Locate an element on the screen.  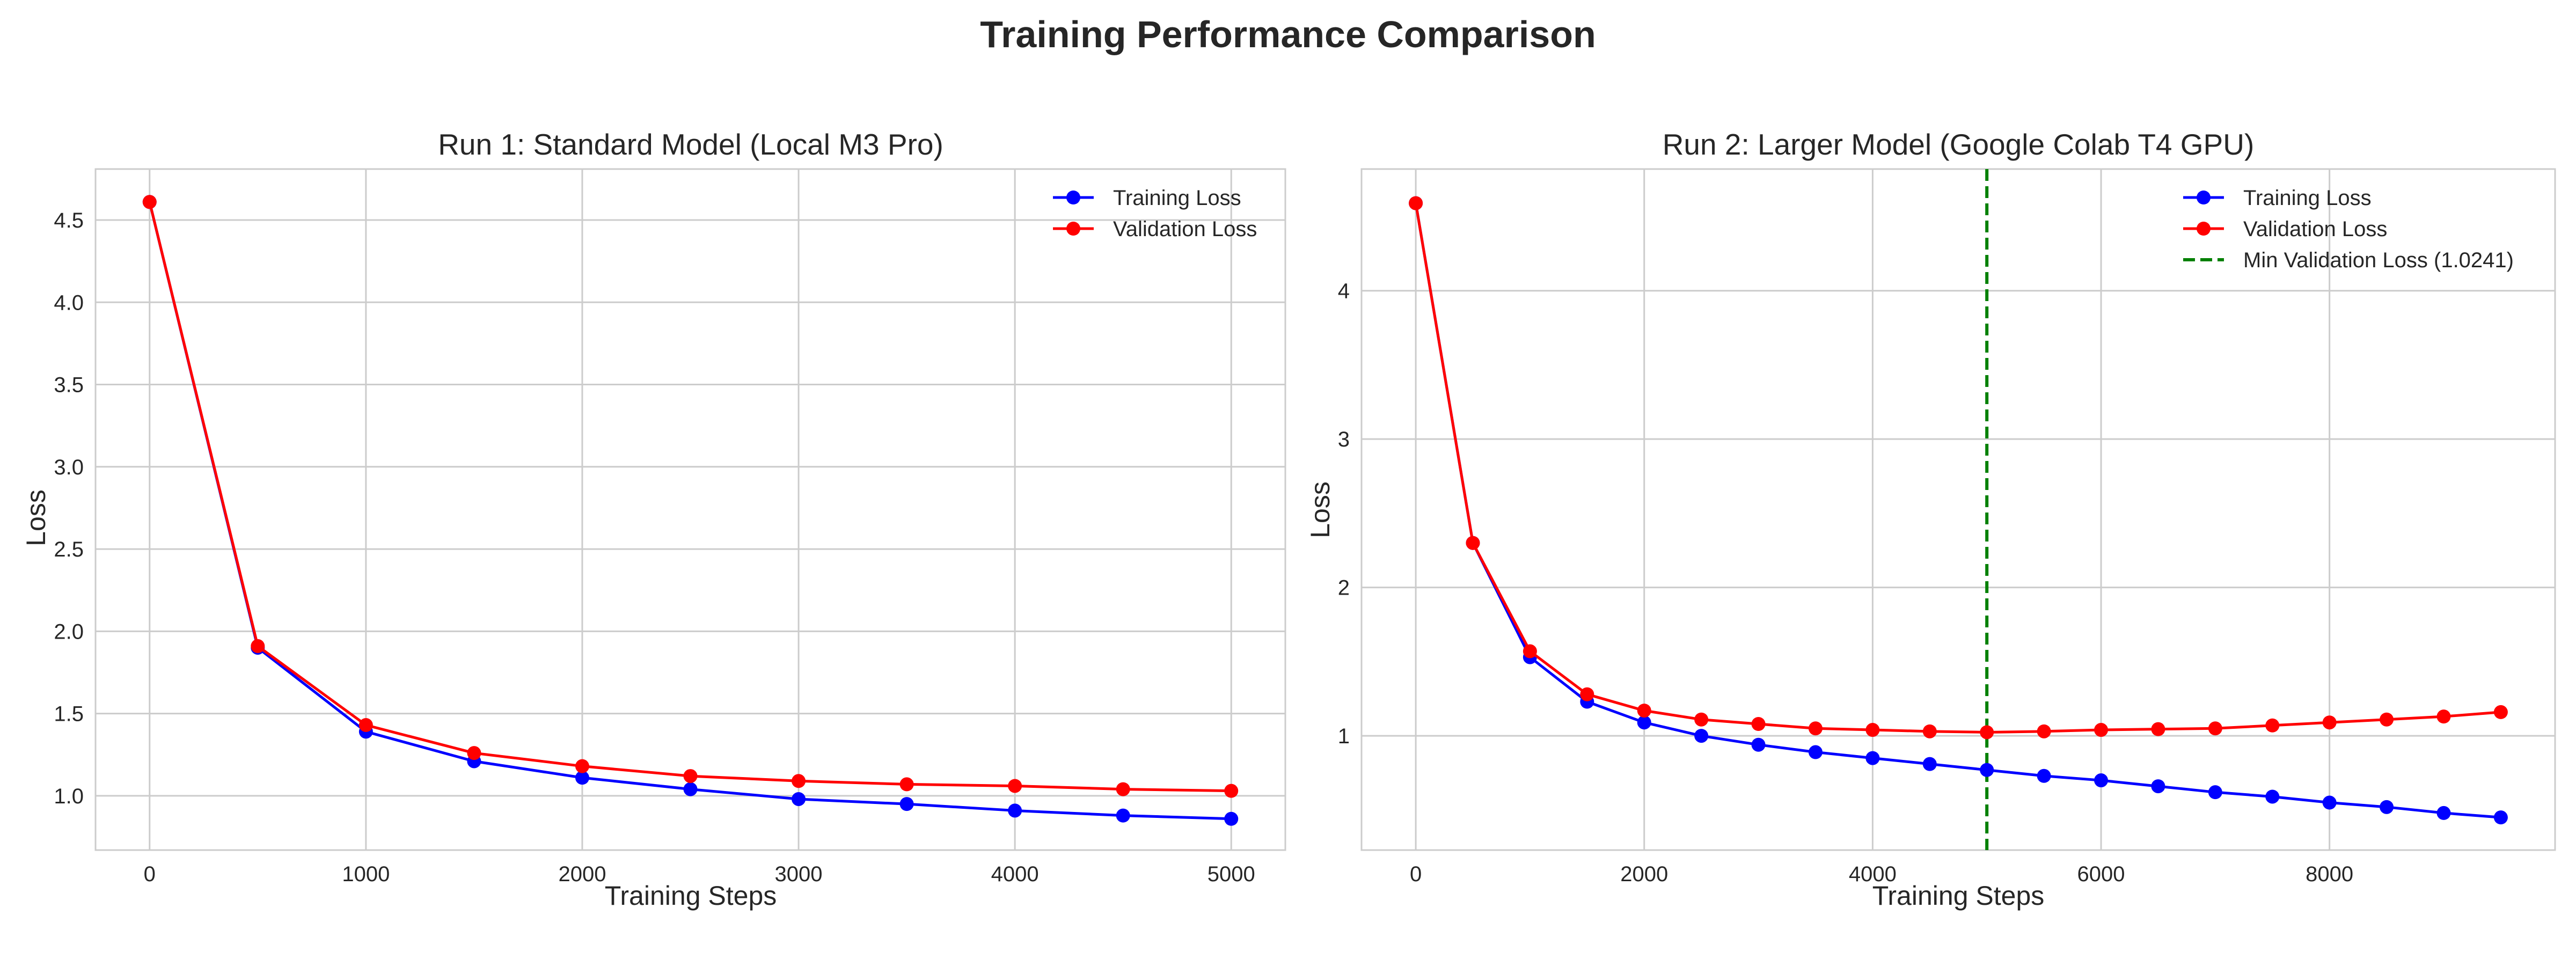
right-legend-label-training-loss: Training Loss is located at coordinates (2307, 198).